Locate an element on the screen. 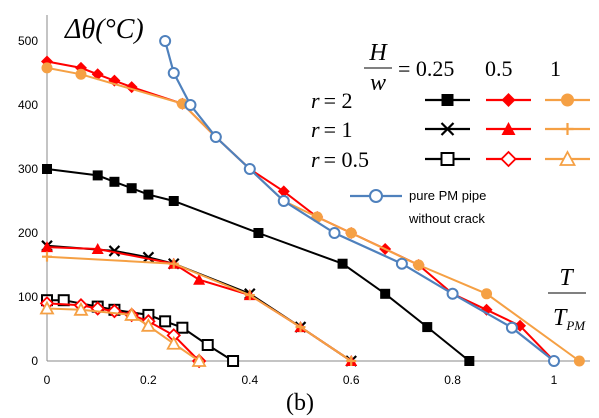  y-tick-label: 100 is located at coordinates (28, 297).